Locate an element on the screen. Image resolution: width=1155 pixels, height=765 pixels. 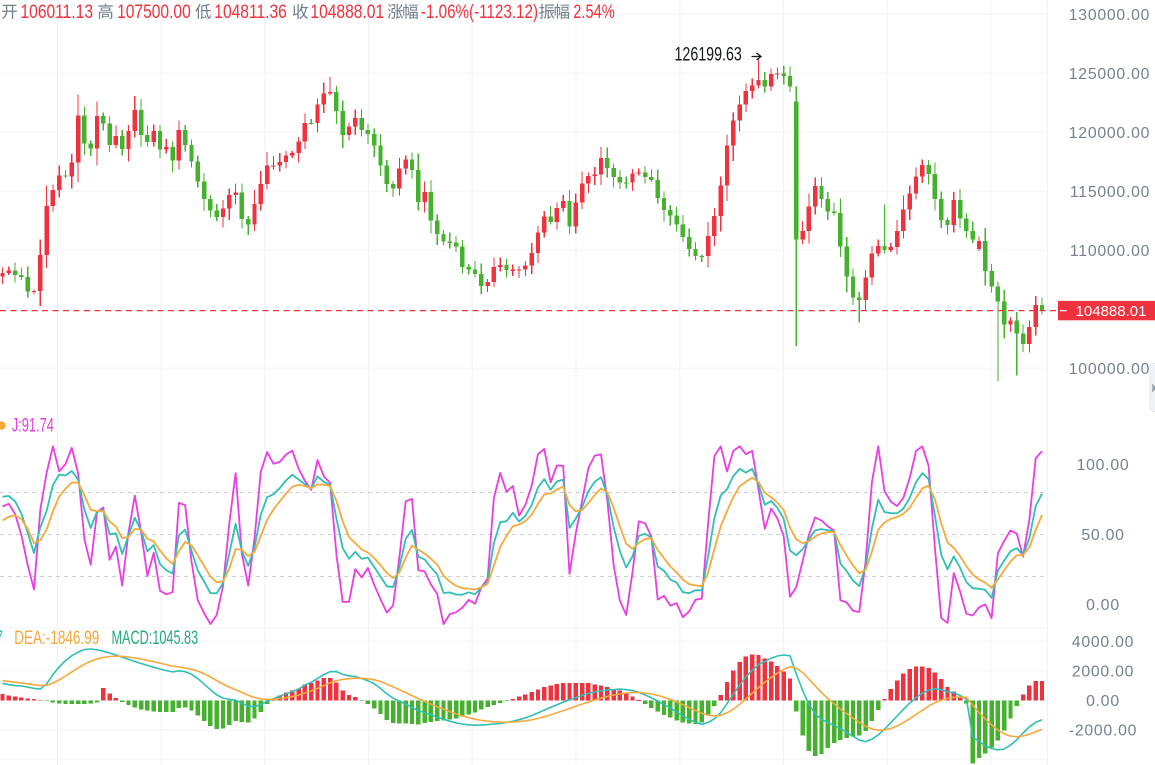
svg-text: MACD:1045.83 is located at coordinates (155, 637).